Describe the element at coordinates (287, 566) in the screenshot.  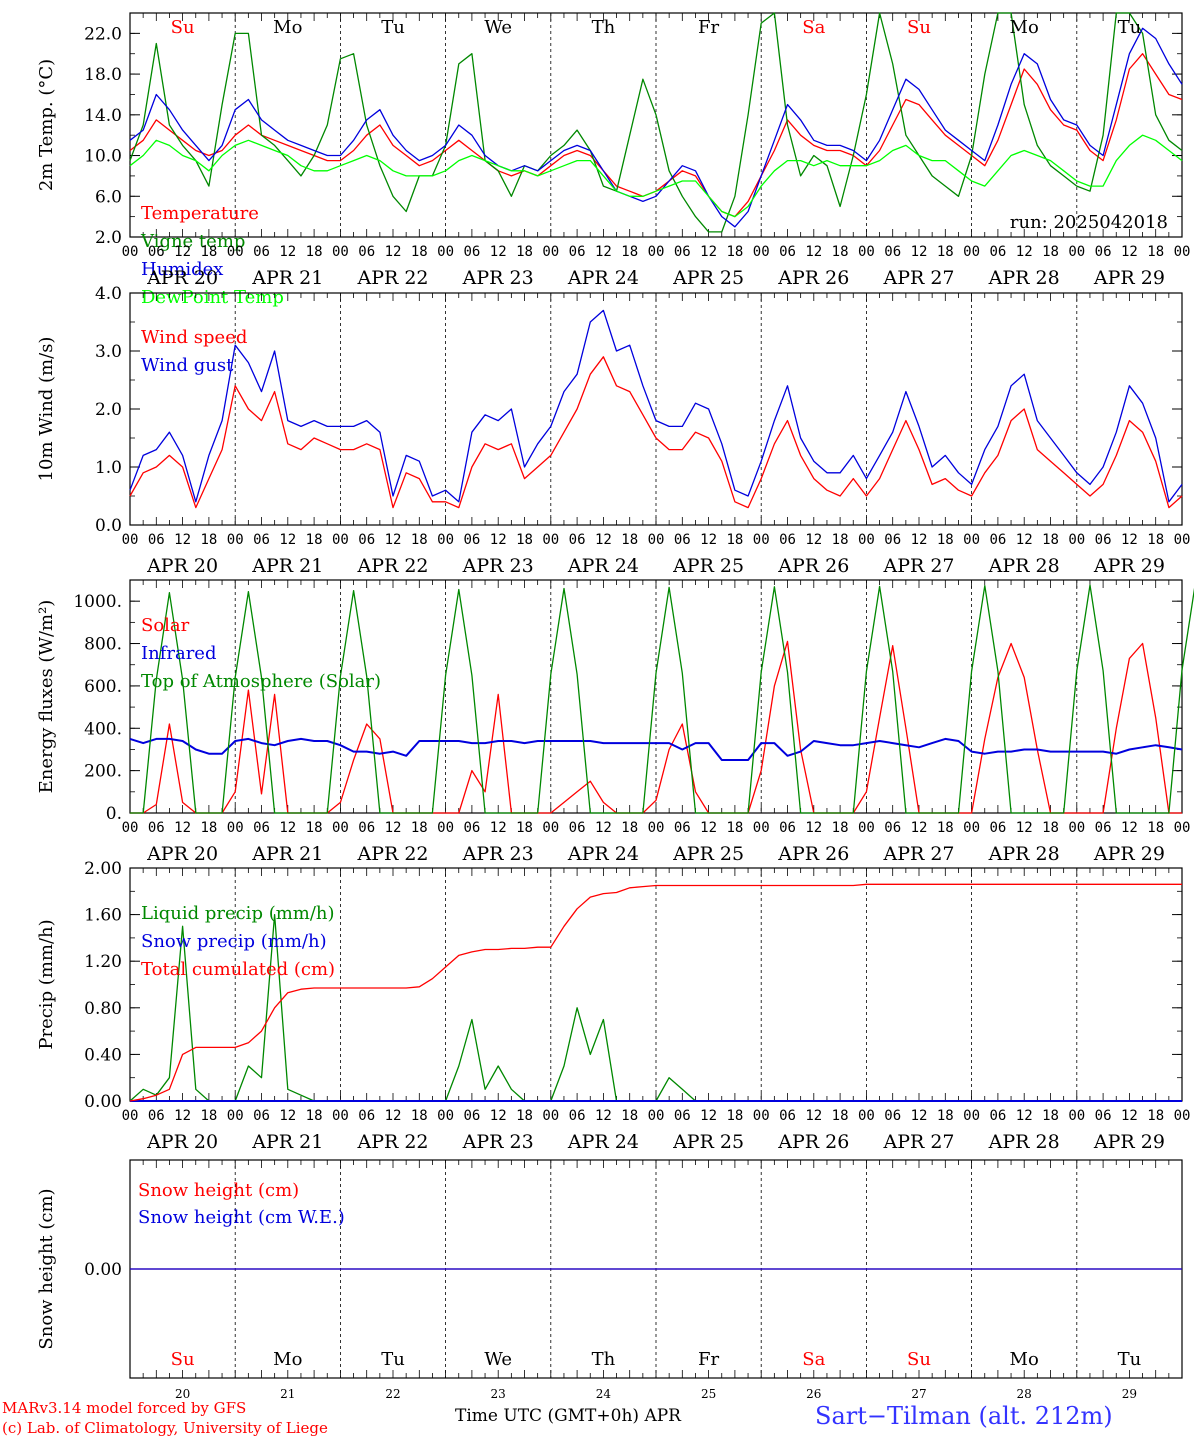
I see `date-label: APR 21` at that location.